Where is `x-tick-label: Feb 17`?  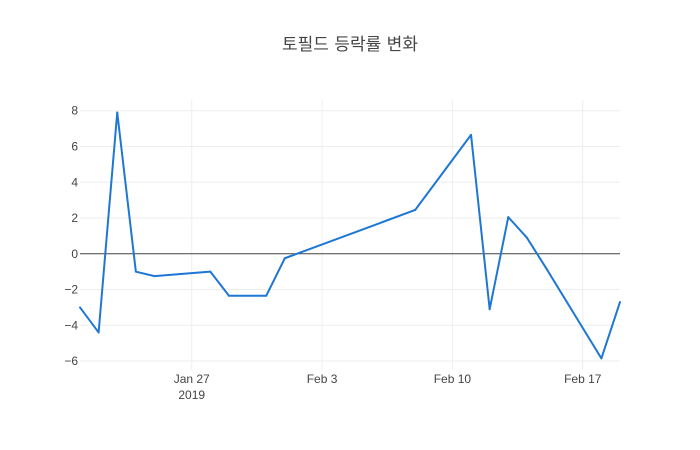 x-tick-label: Feb 17 is located at coordinates (583, 379).